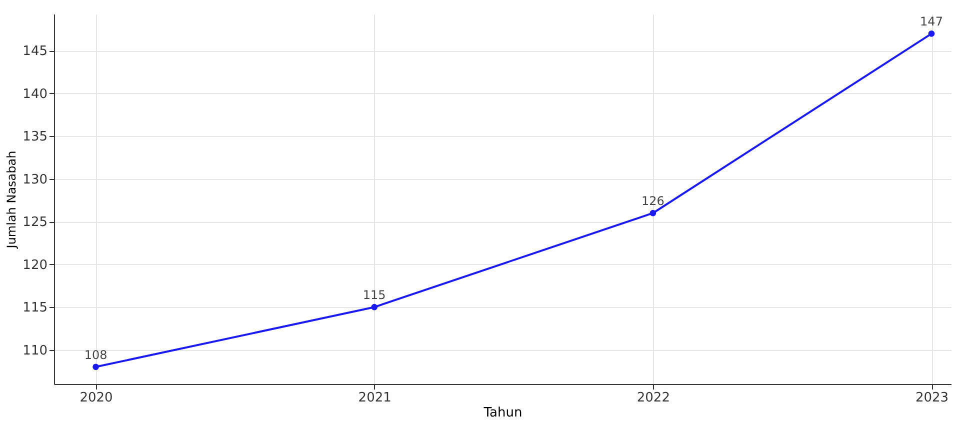 Image resolution: width=966 pixels, height=421 pixels. I want to click on y-tick-label: 135, so click(35, 137).